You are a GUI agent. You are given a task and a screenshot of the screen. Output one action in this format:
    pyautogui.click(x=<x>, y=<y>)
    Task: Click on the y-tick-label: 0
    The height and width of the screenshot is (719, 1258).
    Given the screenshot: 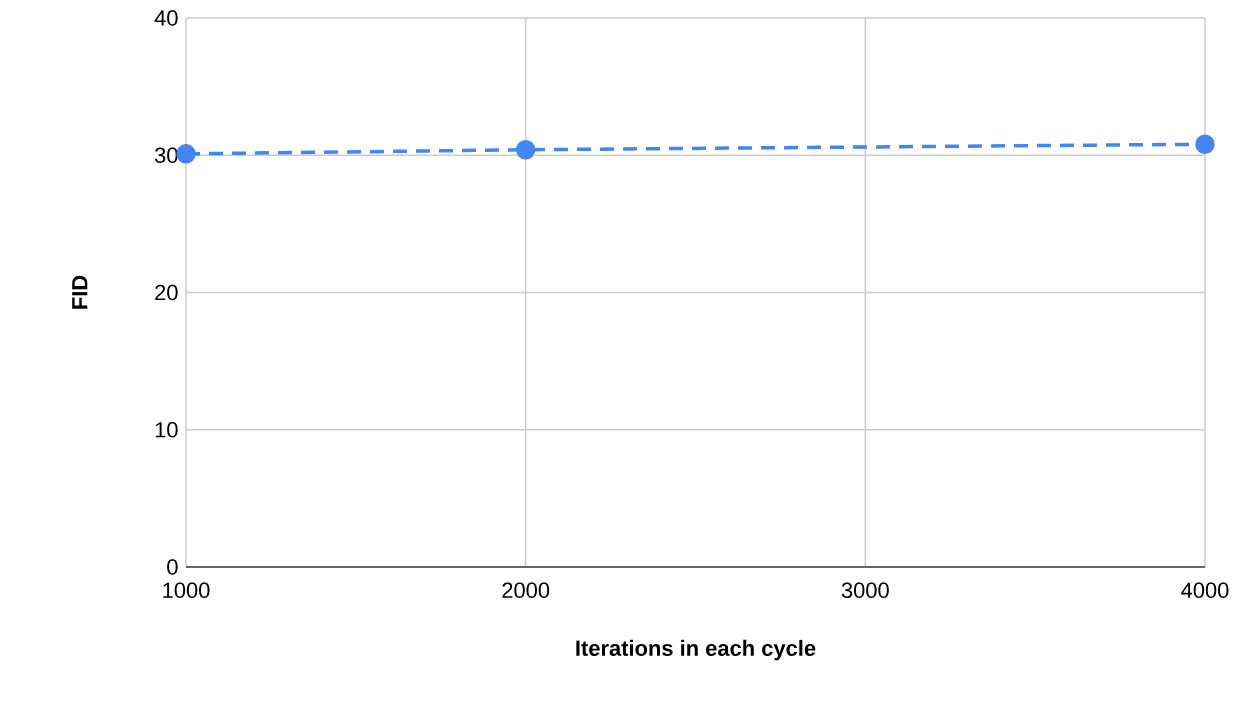 What is the action you would take?
    pyautogui.click(x=172, y=567)
    